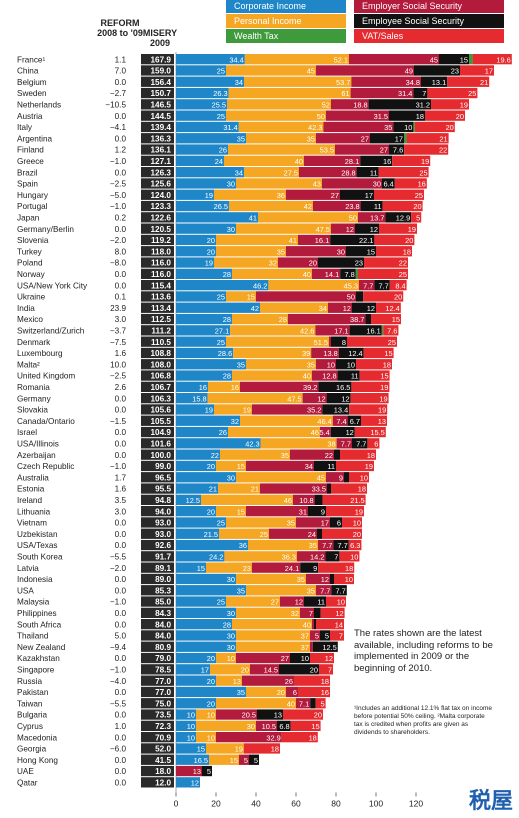 This screenshot has height=818, width=519. Describe the element at coordinates (163, 715) in the screenshot. I see `misery-value: 73.5` at that location.